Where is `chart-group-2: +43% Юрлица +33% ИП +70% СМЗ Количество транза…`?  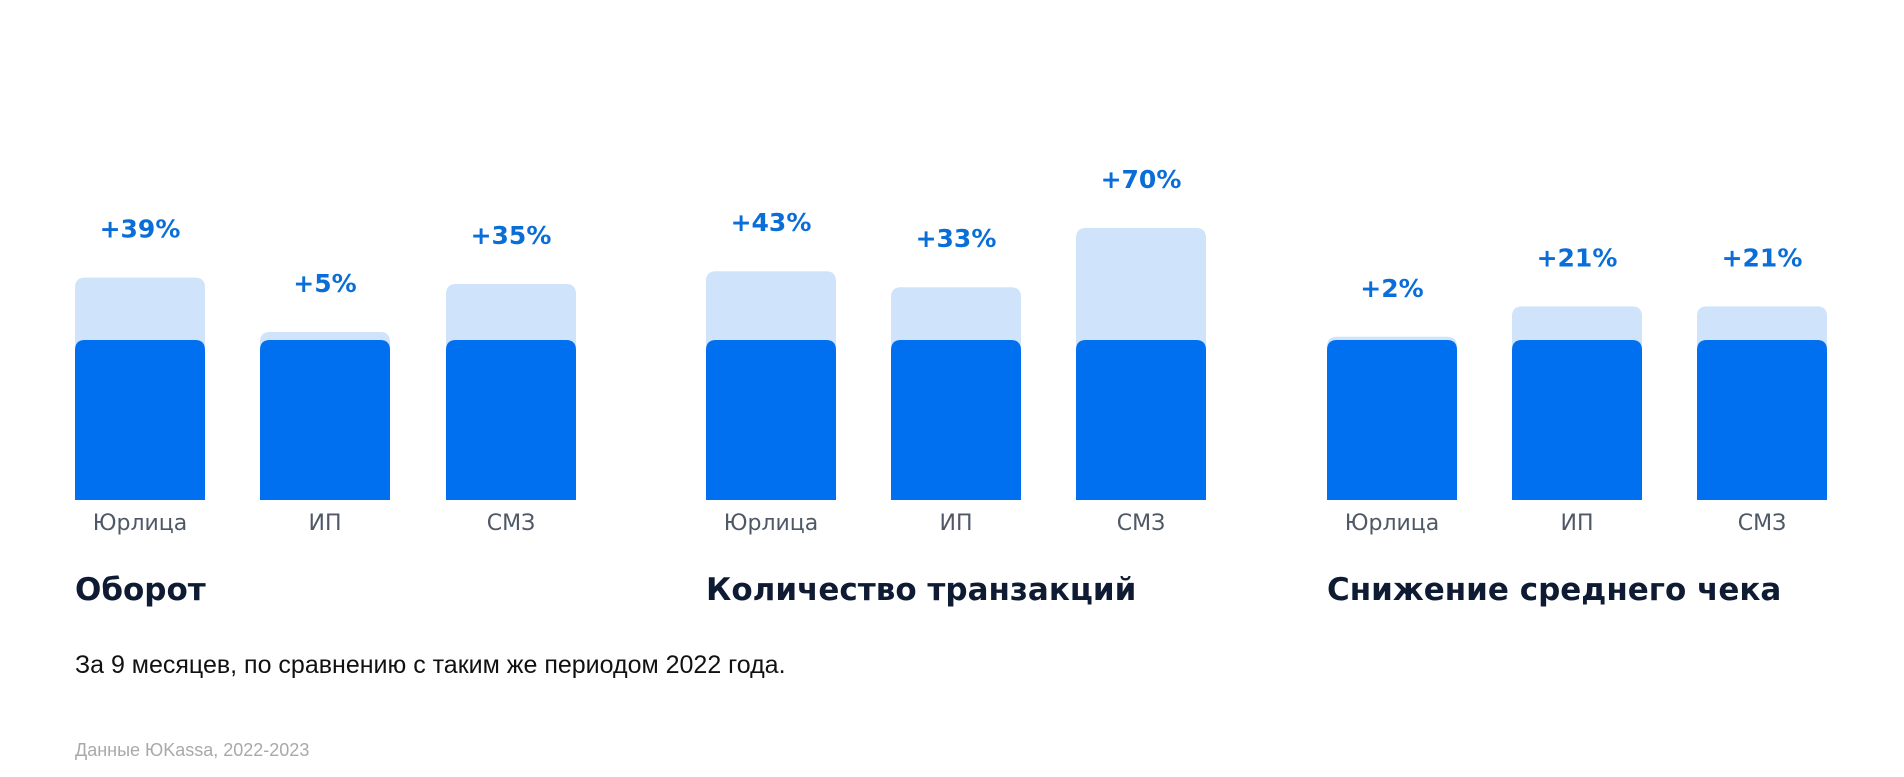
chart-group-2: +43% Юрлица +33% ИП +70% СМЗ Количество транза… is located at coordinates (956, 386).